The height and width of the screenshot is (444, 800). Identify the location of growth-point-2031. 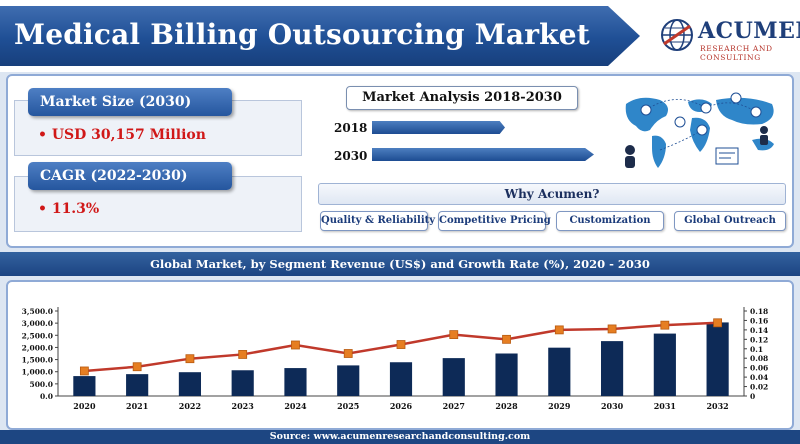
(665, 325).